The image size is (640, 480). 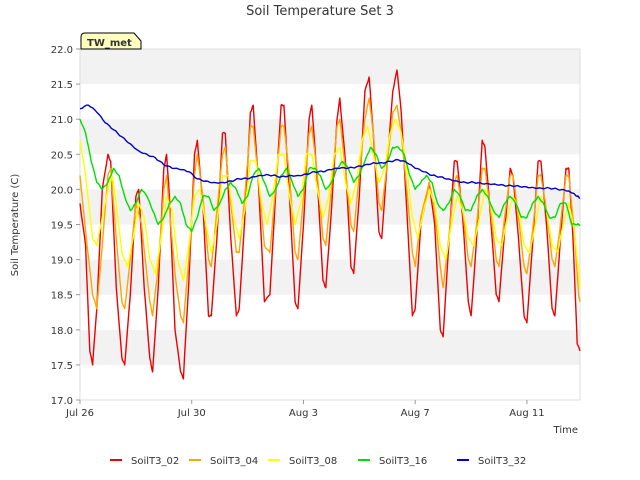 I want to click on legend-label: SoilT3_02, so click(x=155, y=461).